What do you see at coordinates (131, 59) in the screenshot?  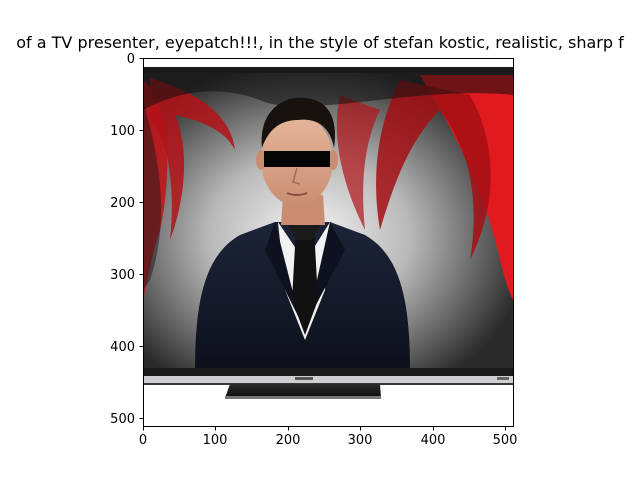 I see `y-tick-label: 0` at bounding box center [131, 59].